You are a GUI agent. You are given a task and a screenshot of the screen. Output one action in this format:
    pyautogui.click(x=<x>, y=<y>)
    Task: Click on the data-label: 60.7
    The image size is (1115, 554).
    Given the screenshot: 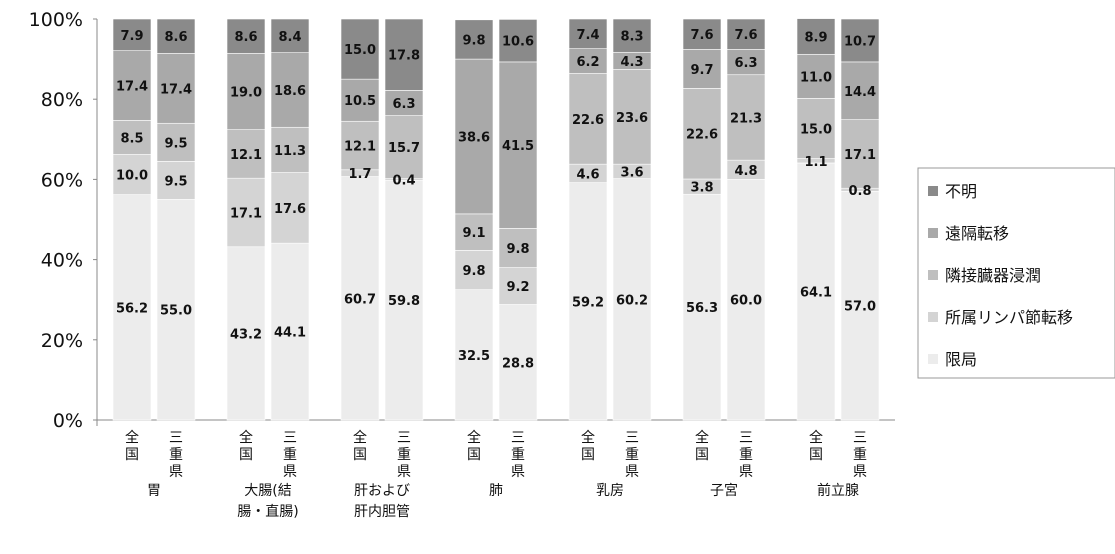 What is the action you would take?
    pyautogui.click(x=360, y=299)
    